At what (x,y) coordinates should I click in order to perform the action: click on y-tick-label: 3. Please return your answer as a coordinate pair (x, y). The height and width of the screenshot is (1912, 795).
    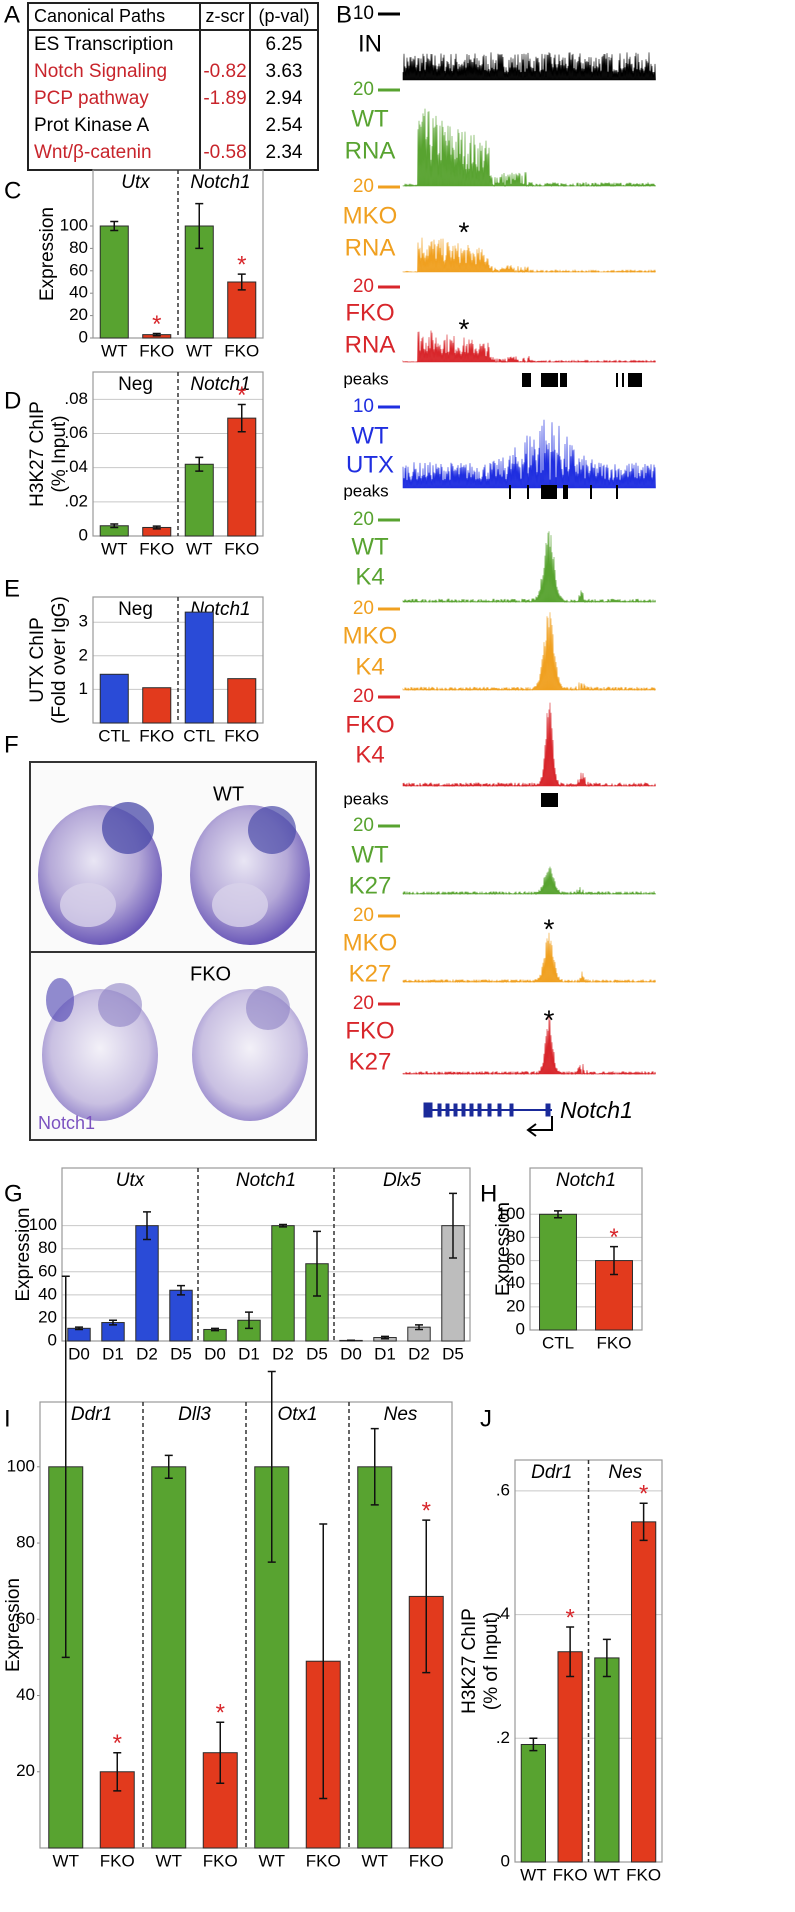
    Looking at the image, I should click on (83, 621).